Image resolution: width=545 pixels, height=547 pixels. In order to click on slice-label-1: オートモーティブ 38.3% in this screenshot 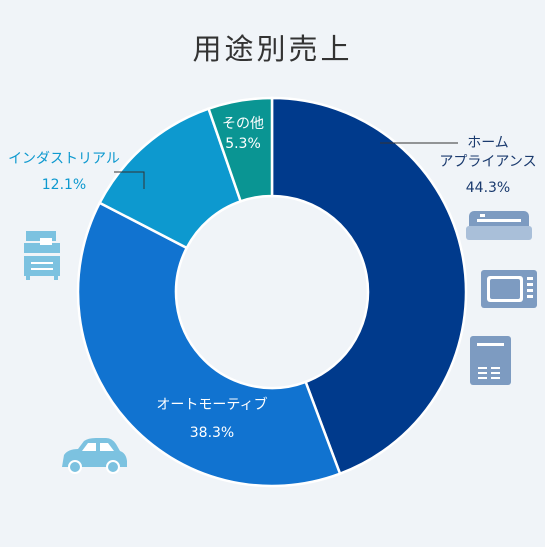, I will do `click(211, 418)`.